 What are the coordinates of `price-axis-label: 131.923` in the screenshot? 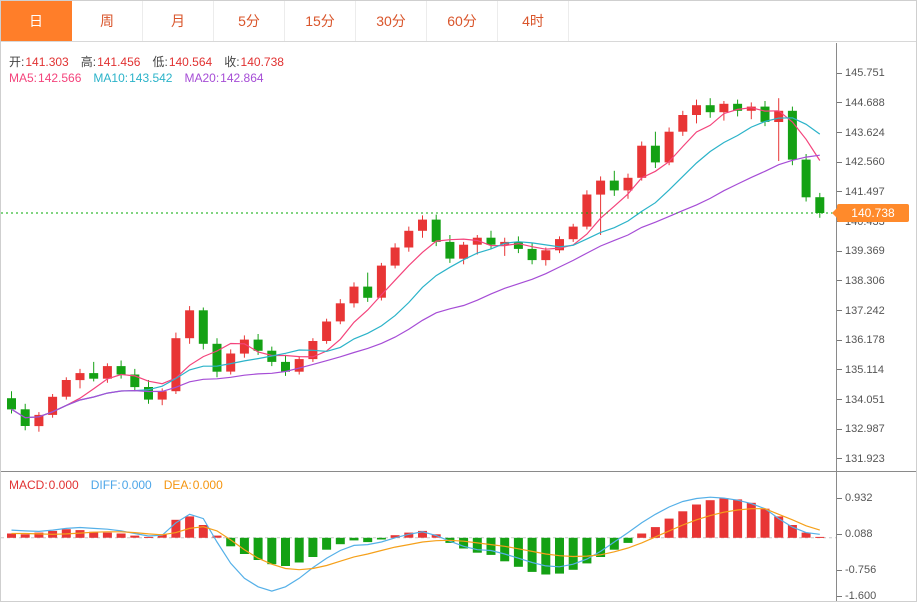 It's located at (861, 459).